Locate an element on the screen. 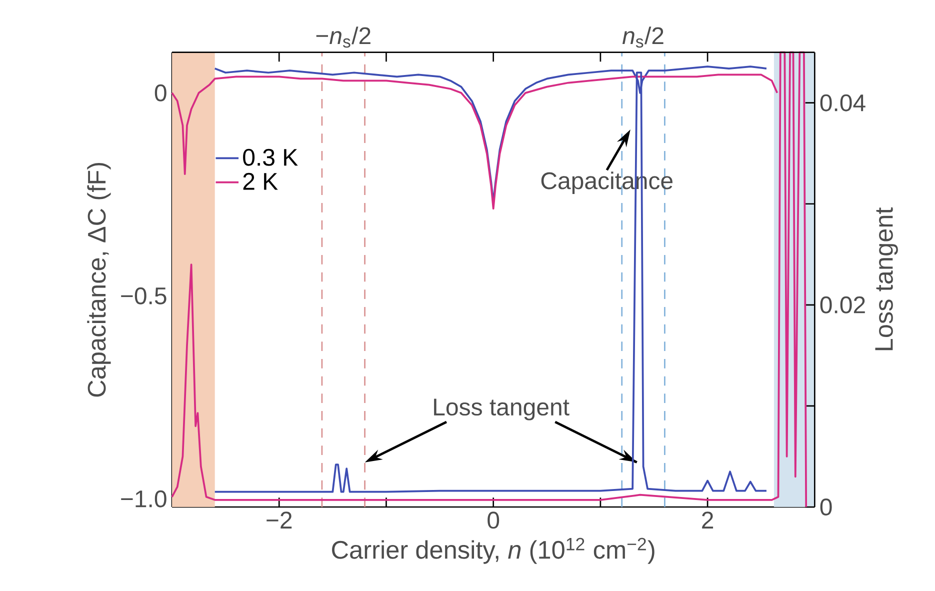 The image size is (935, 591). y-axis-title: Capacitance, ΔC (fF) is located at coordinates (99, 279).